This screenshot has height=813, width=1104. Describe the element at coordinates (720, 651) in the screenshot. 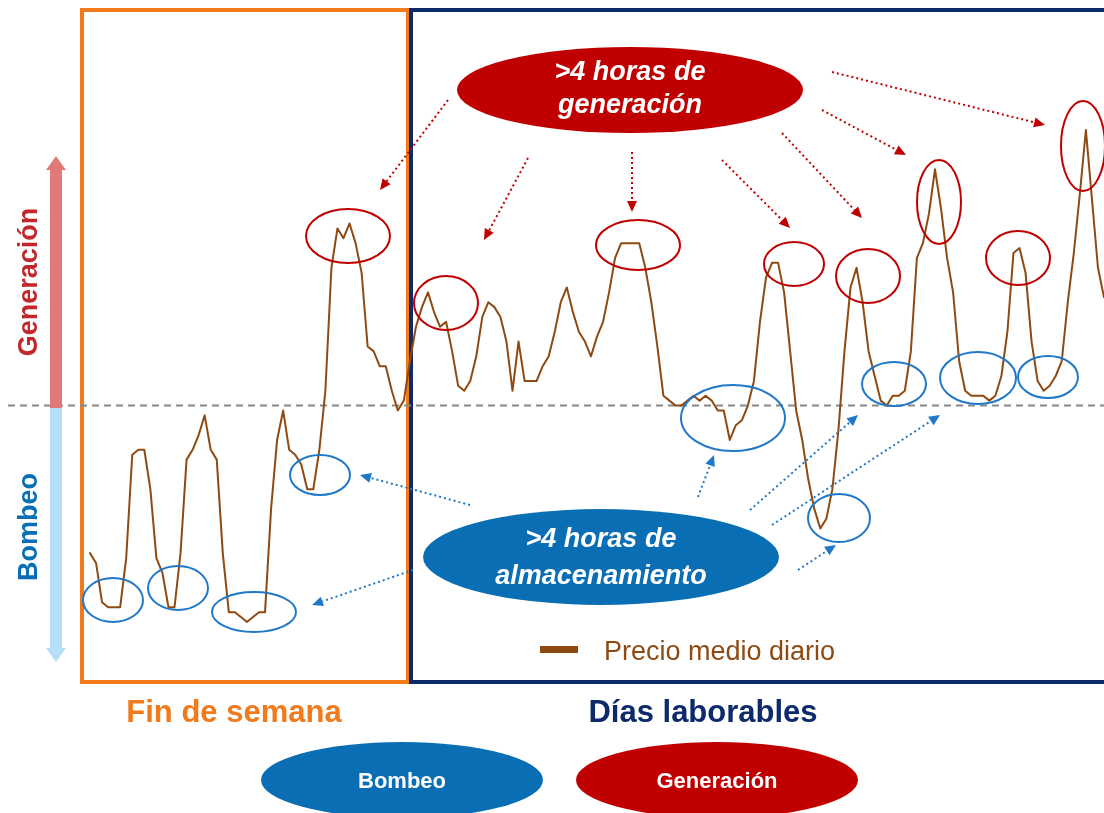

I see `legend-label: Precio medio diario` at that location.